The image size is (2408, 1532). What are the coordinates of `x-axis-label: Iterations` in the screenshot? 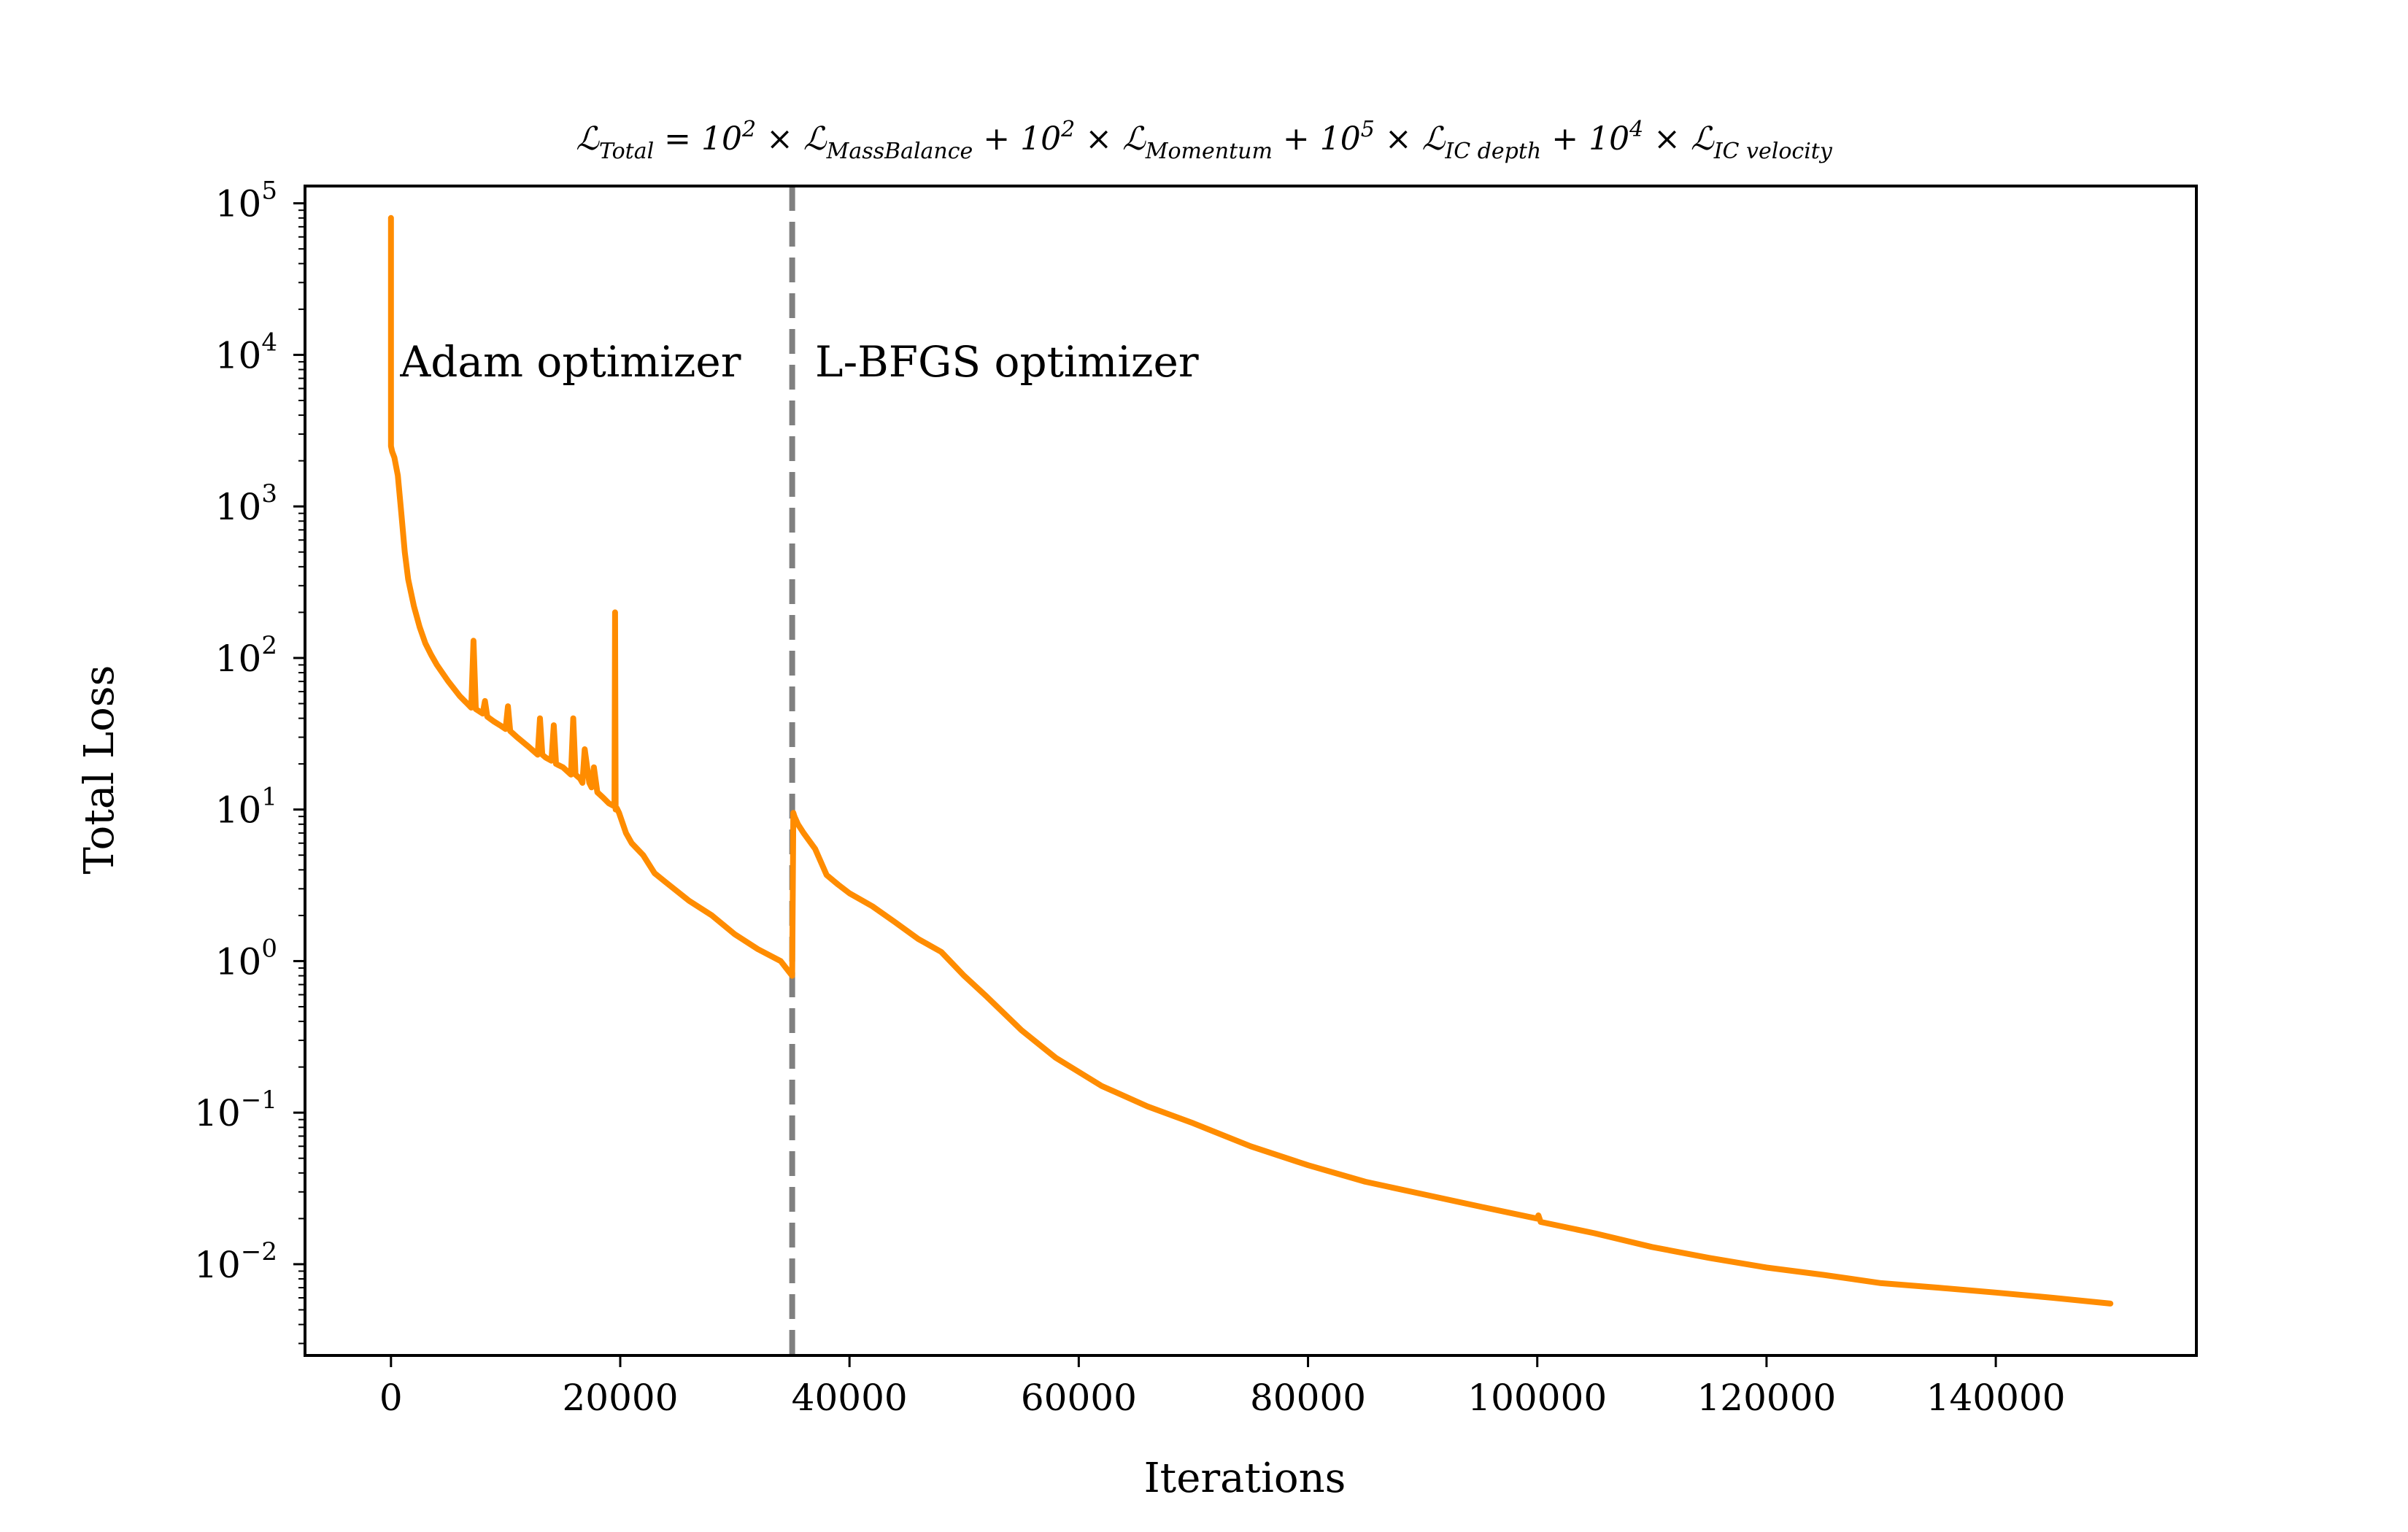 It's located at (1245, 1479).